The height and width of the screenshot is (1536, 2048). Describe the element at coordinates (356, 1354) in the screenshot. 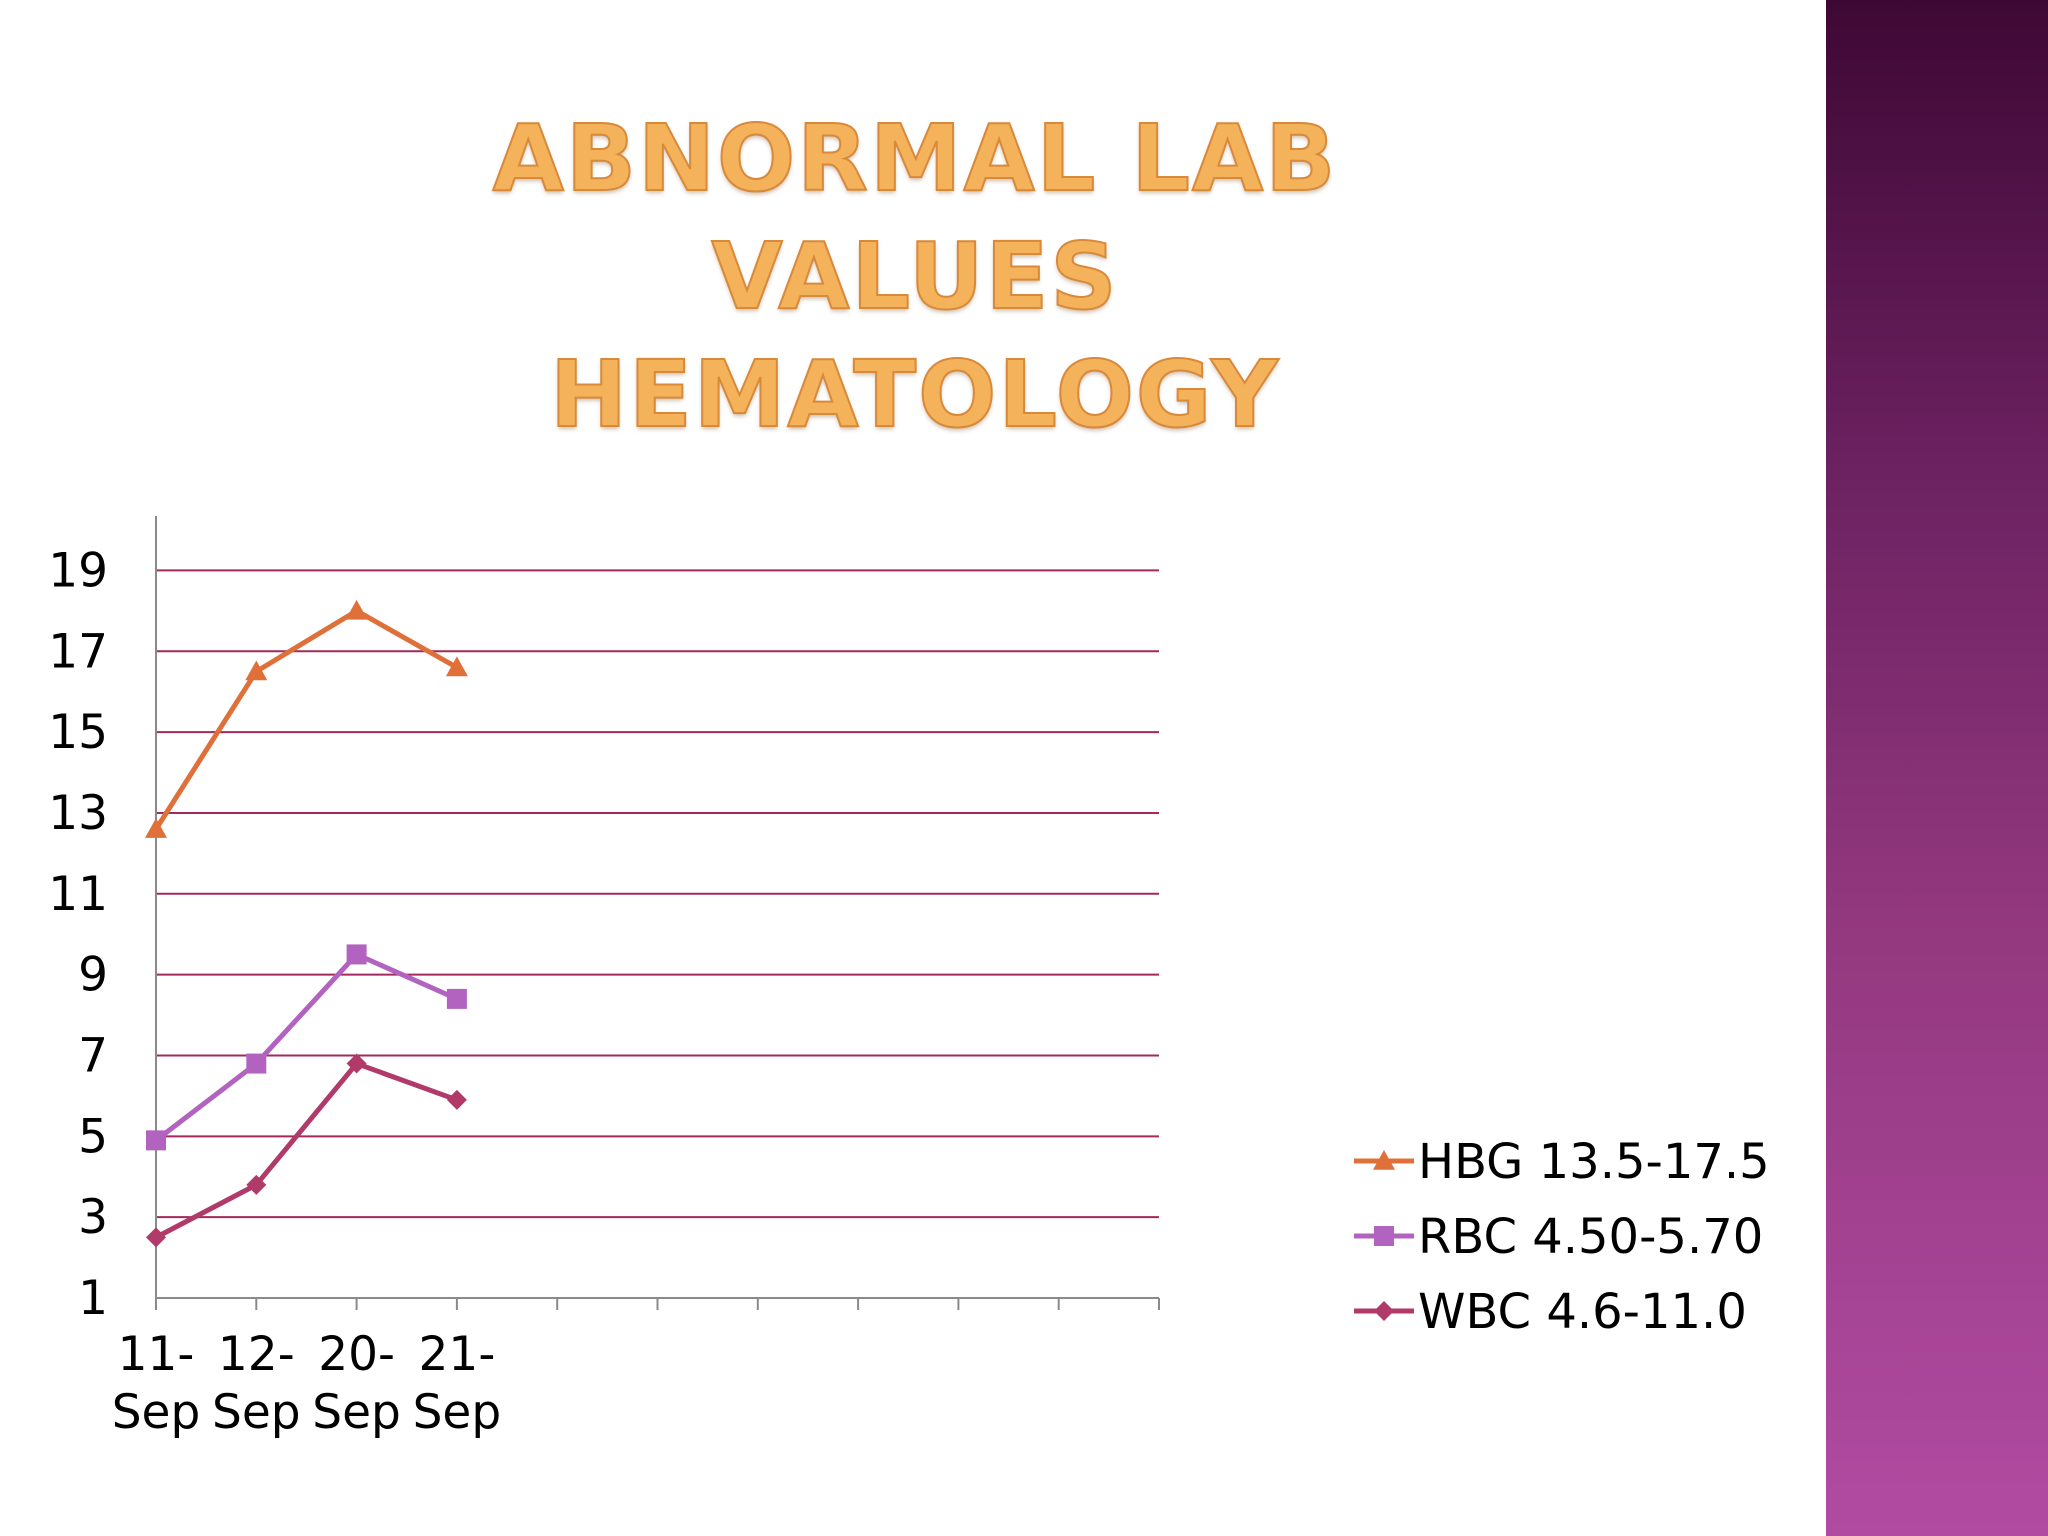

I see `x-tick-label-part: 20-` at that location.